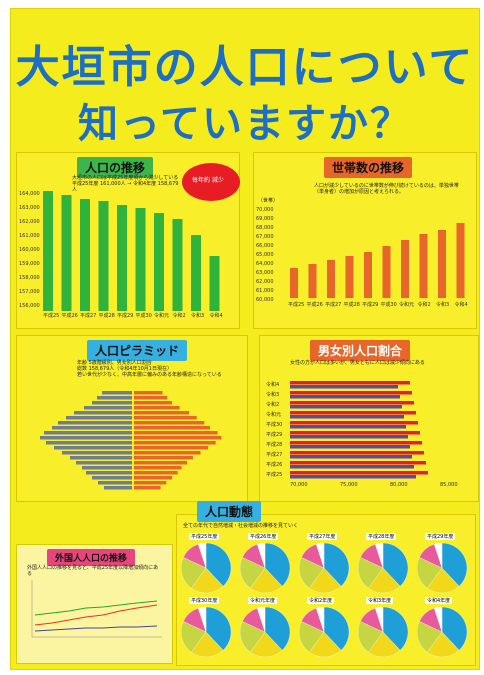  Describe the element at coordinates (268, 201) in the screenshot. I see `households-unit: （世帯）` at that location.